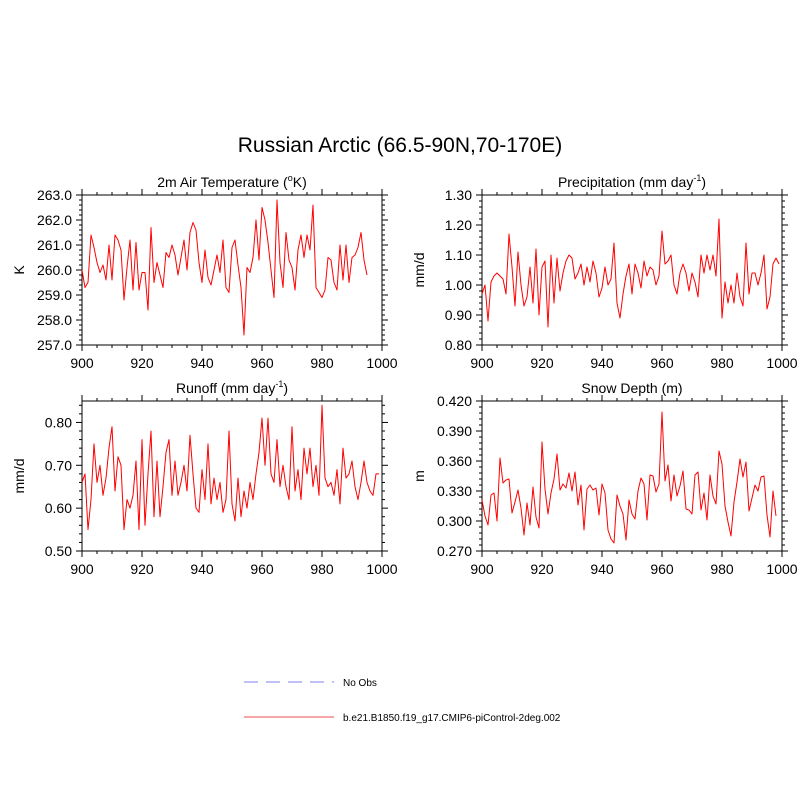 The image size is (800, 800). Describe the element at coordinates (54, 220) in the screenshot. I see `y-tick-label: 262.0` at that location.